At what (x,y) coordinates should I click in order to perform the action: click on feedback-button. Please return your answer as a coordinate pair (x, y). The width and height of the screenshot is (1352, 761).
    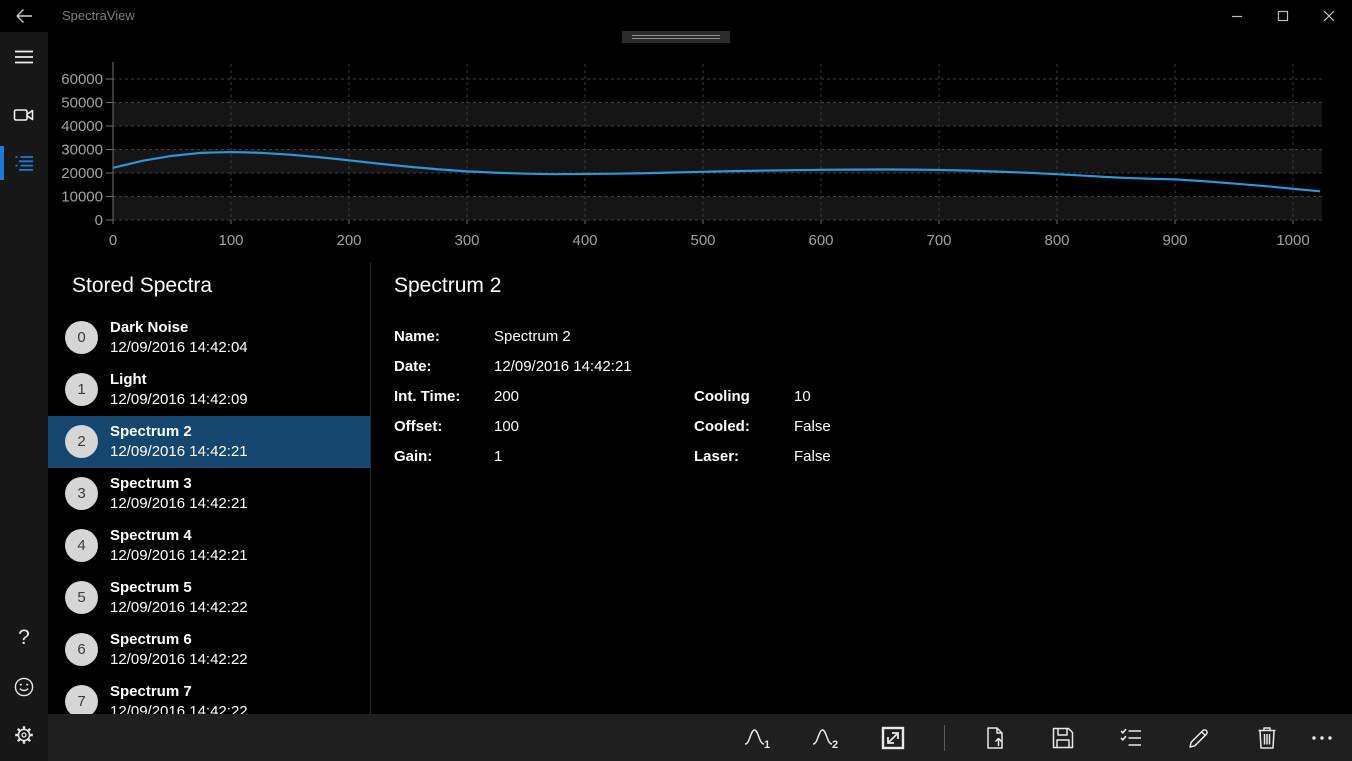
    Looking at the image, I should click on (24, 687).